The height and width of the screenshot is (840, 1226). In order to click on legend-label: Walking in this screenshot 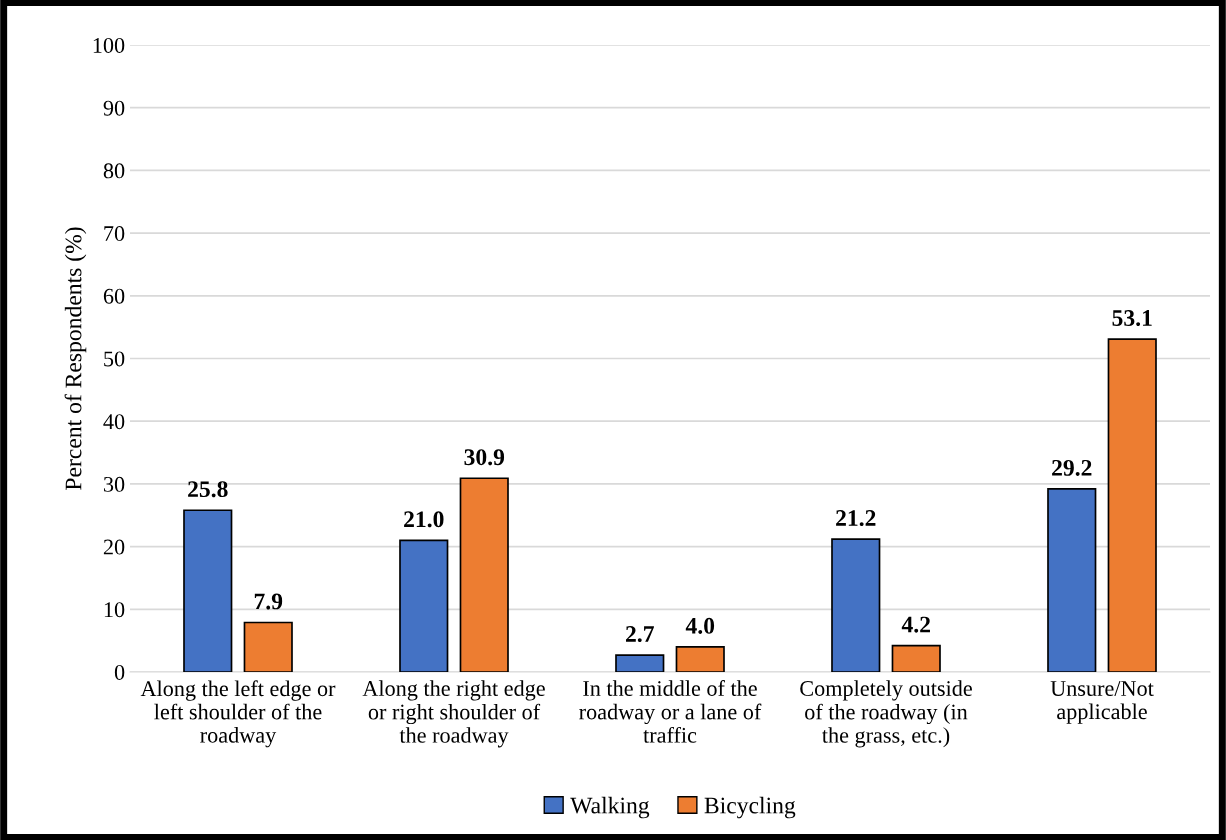, I will do `click(610, 807)`.